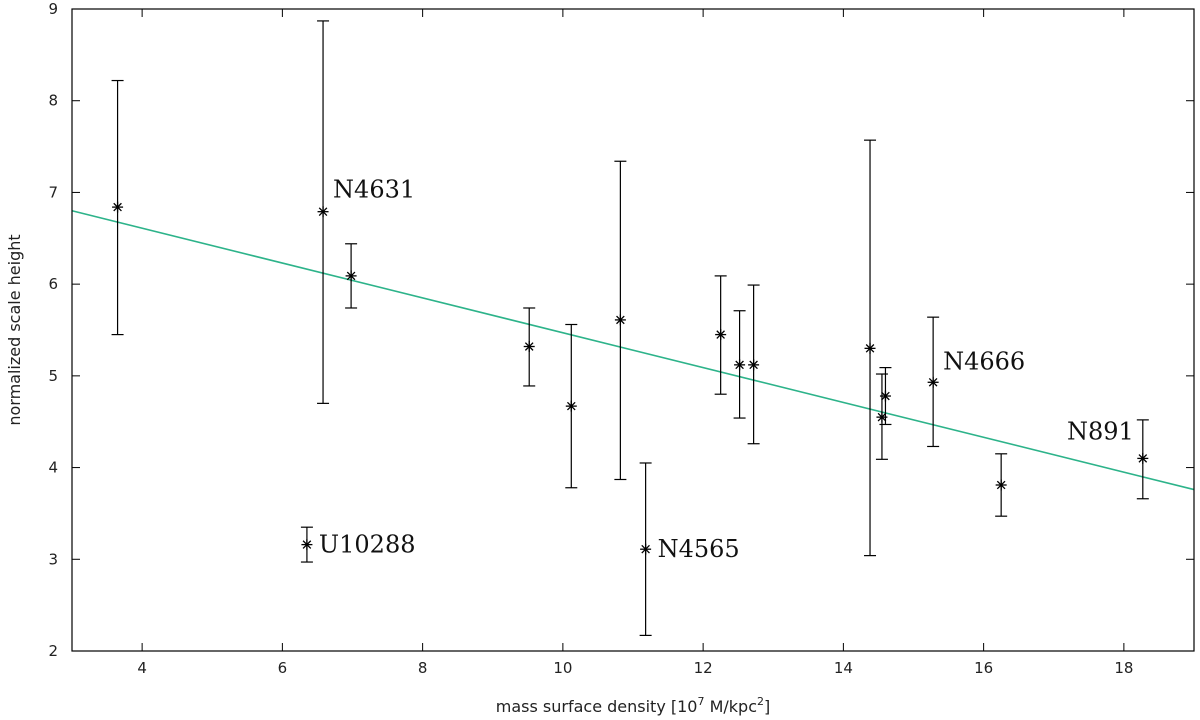 Image resolution: width=1200 pixels, height=720 pixels. Describe the element at coordinates (767, 706) in the screenshot. I see `x-axis-label-suffix: ]` at that location.